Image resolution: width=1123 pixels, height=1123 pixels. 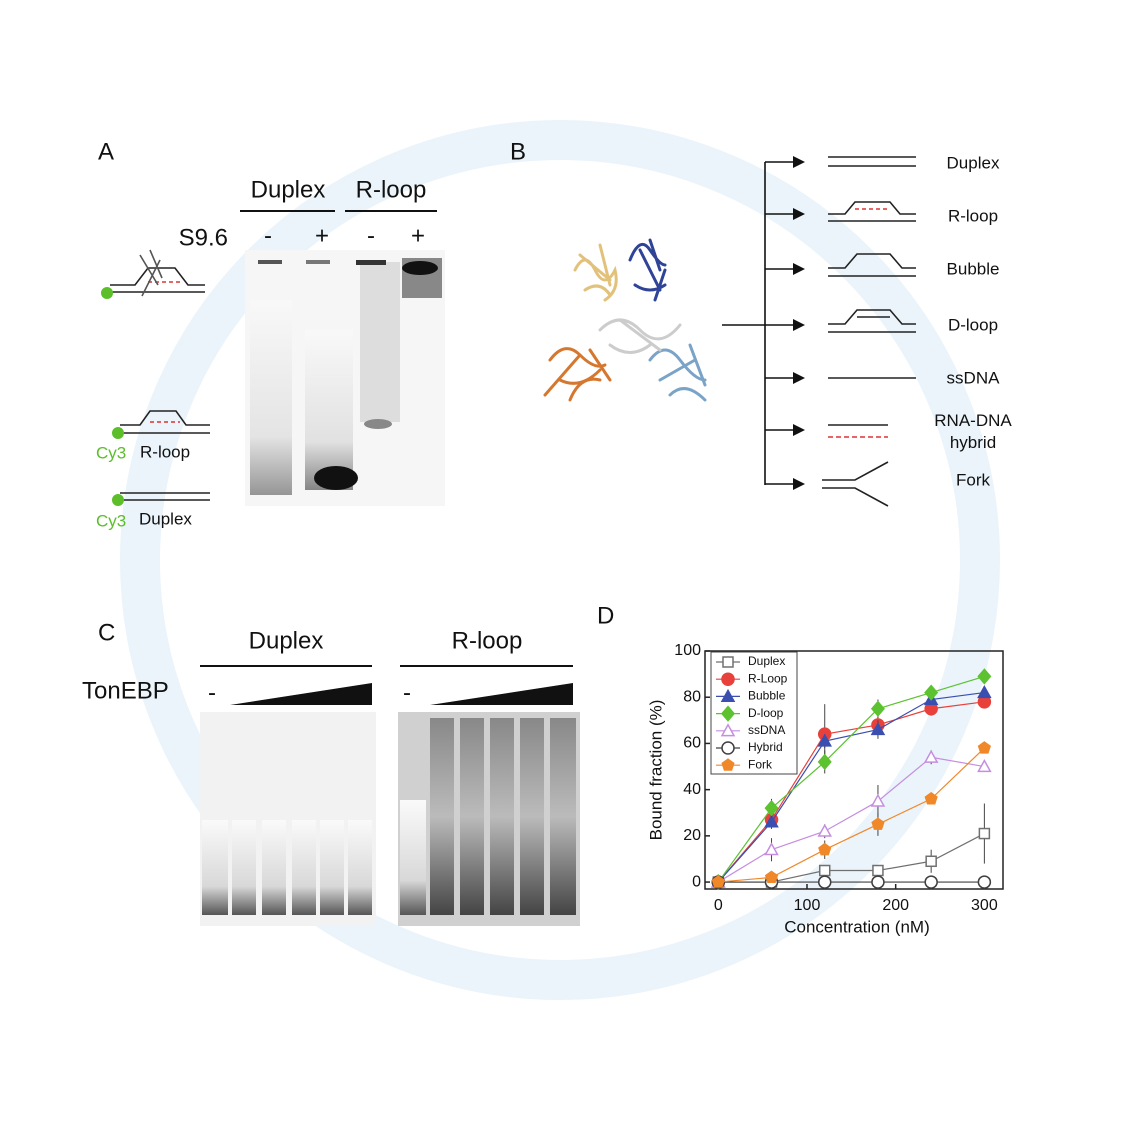 What do you see at coordinates (760, 764) in the screenshot?
I see `legend-label: Fork` at bounding box center [760, 764].